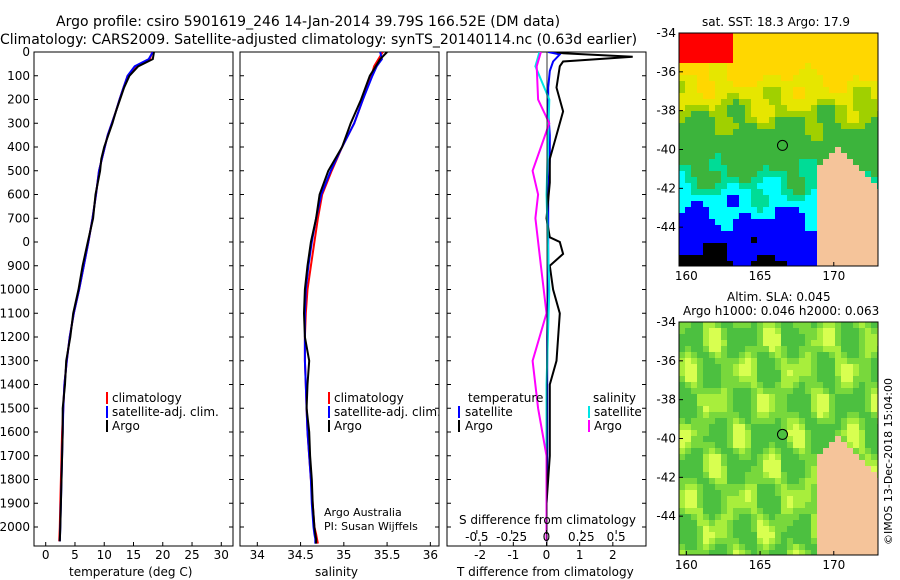 The width and height of the screenshot is (900, 580). I want to click on difference-ticks: -2 -1 0 1 2, so click(545, 552).